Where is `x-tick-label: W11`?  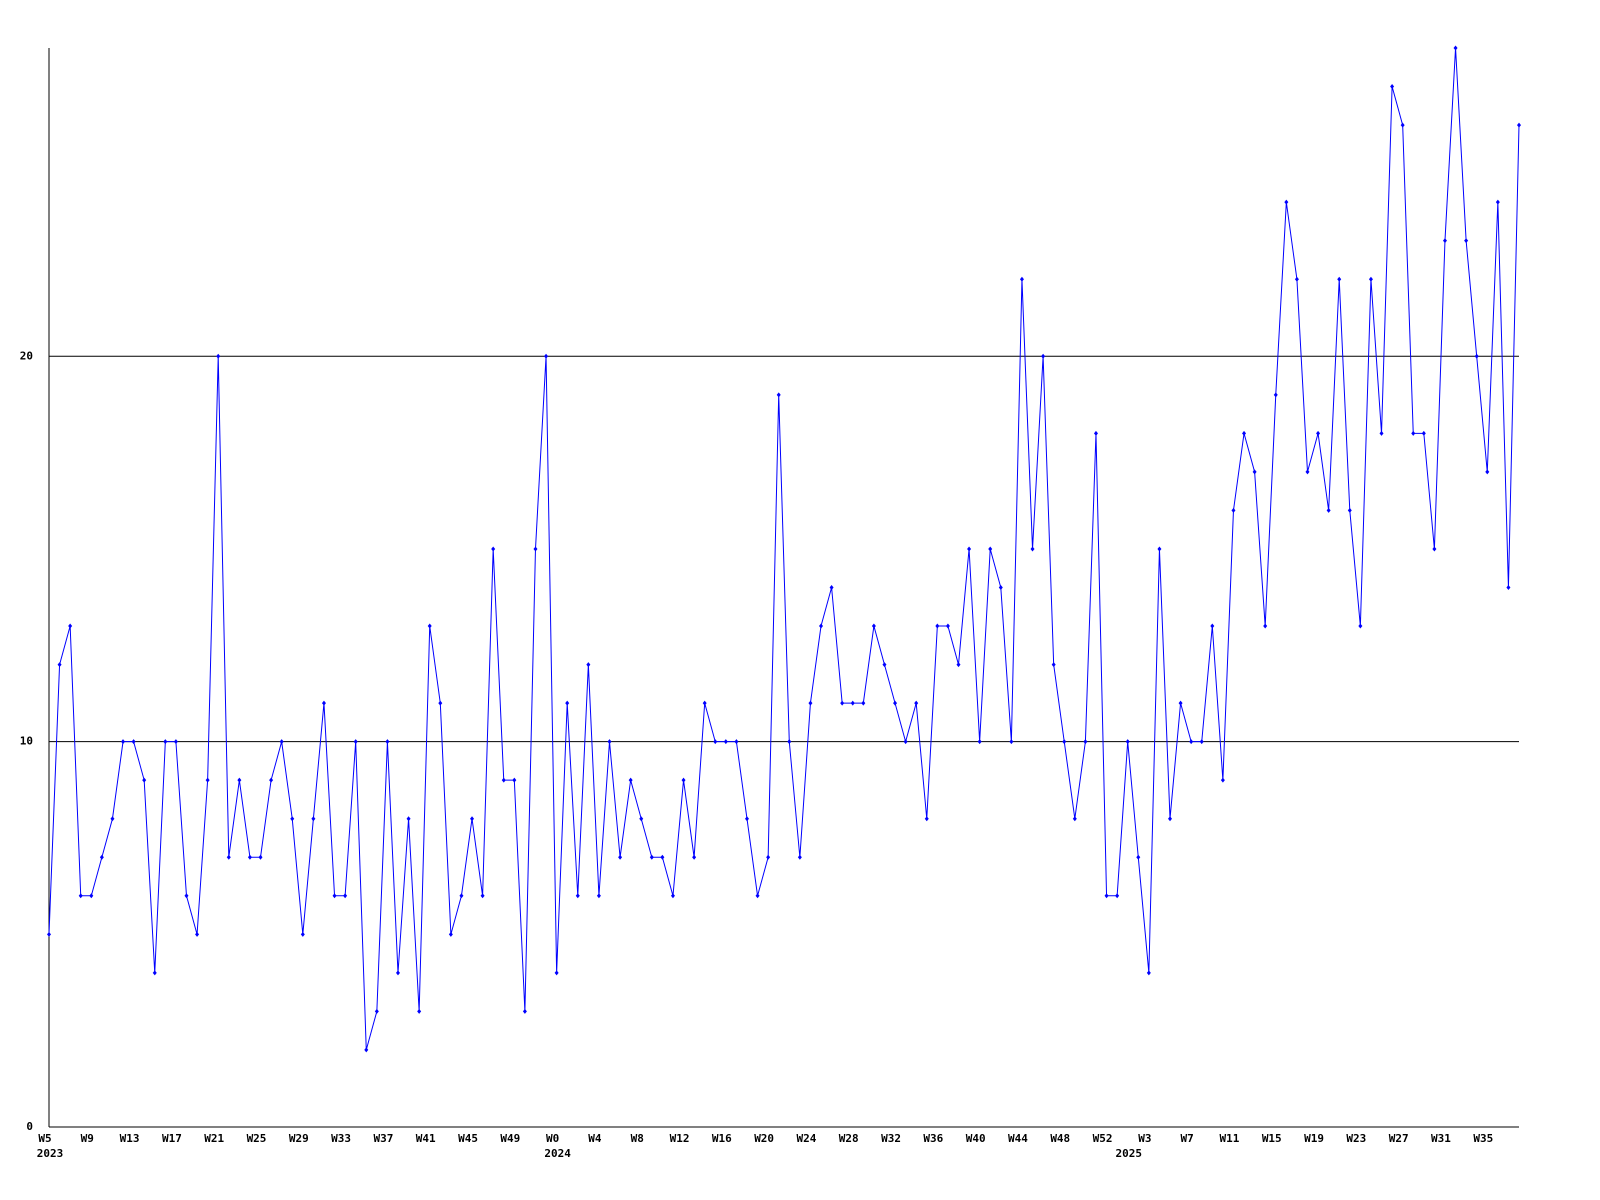
x-tick-label: W11 is located at coordinates (1230, 1138).